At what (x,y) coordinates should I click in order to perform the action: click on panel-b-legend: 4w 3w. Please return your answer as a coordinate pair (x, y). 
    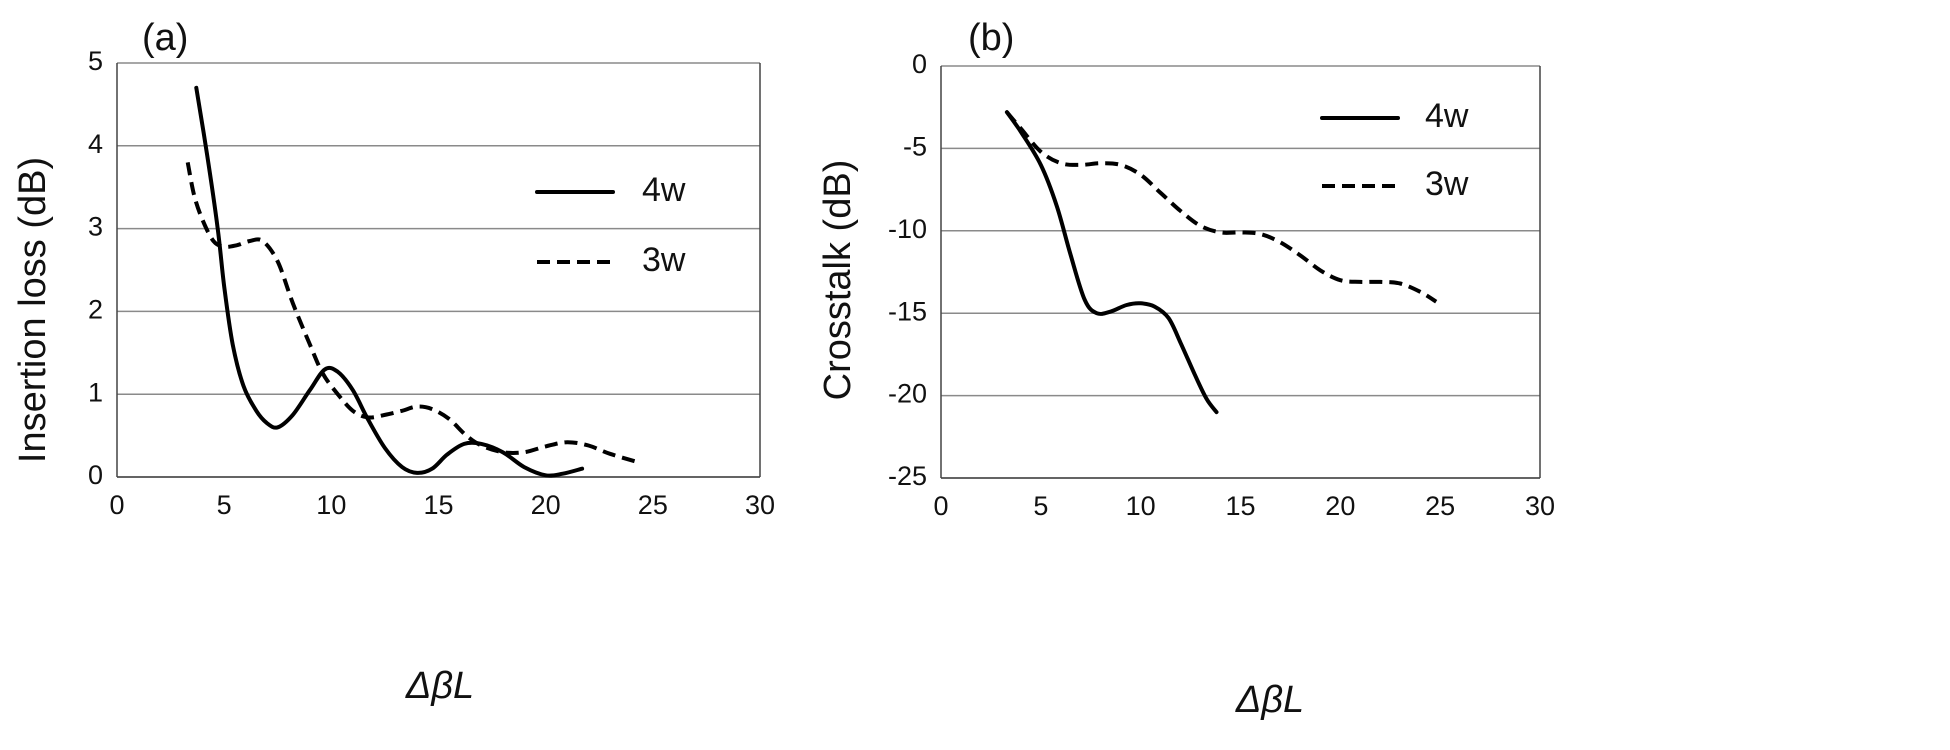
    Looking at the image, I should click on (1394, 150).